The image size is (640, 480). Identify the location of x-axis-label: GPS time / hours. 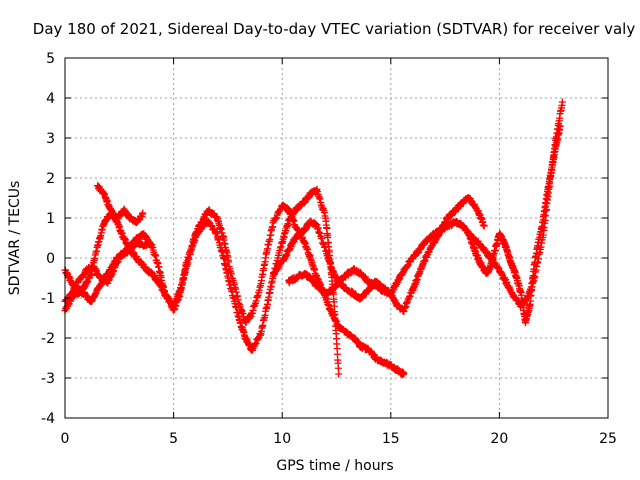
(334, 466).